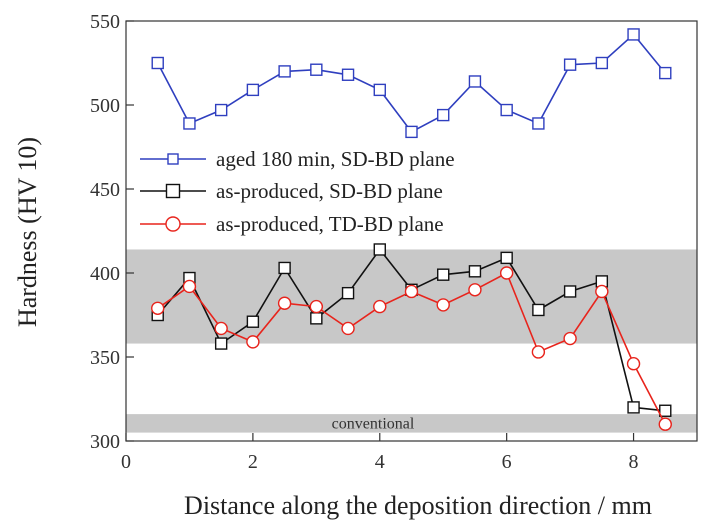 This screenshot has height=528, width=714. I want to click on legend-label-1: as-produced, SD-BD plane, so click(329, 191).